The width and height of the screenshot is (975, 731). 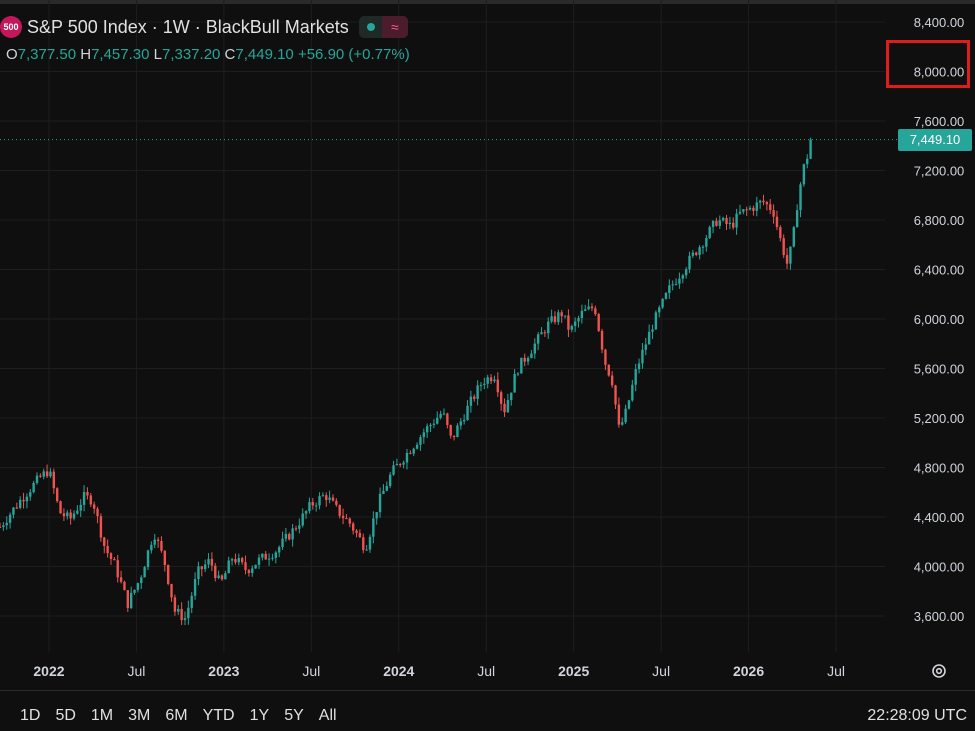 What do you see at coordinates (327, 715) in the screenshot?
I see `range-all: All` at bounding box center [327, 715].